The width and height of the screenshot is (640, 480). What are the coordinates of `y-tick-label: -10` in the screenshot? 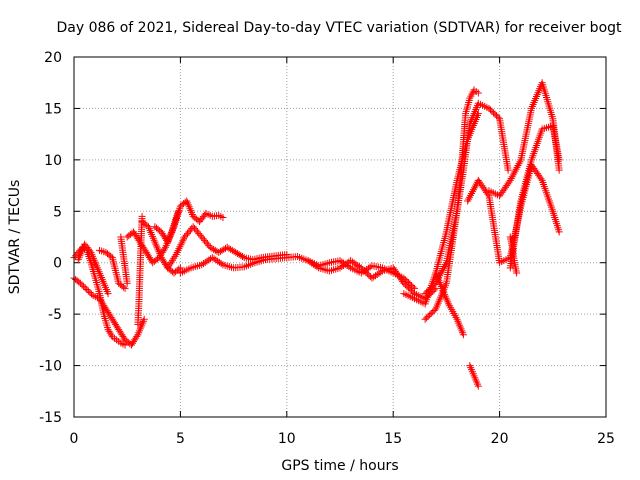 It's located at (50, 367).